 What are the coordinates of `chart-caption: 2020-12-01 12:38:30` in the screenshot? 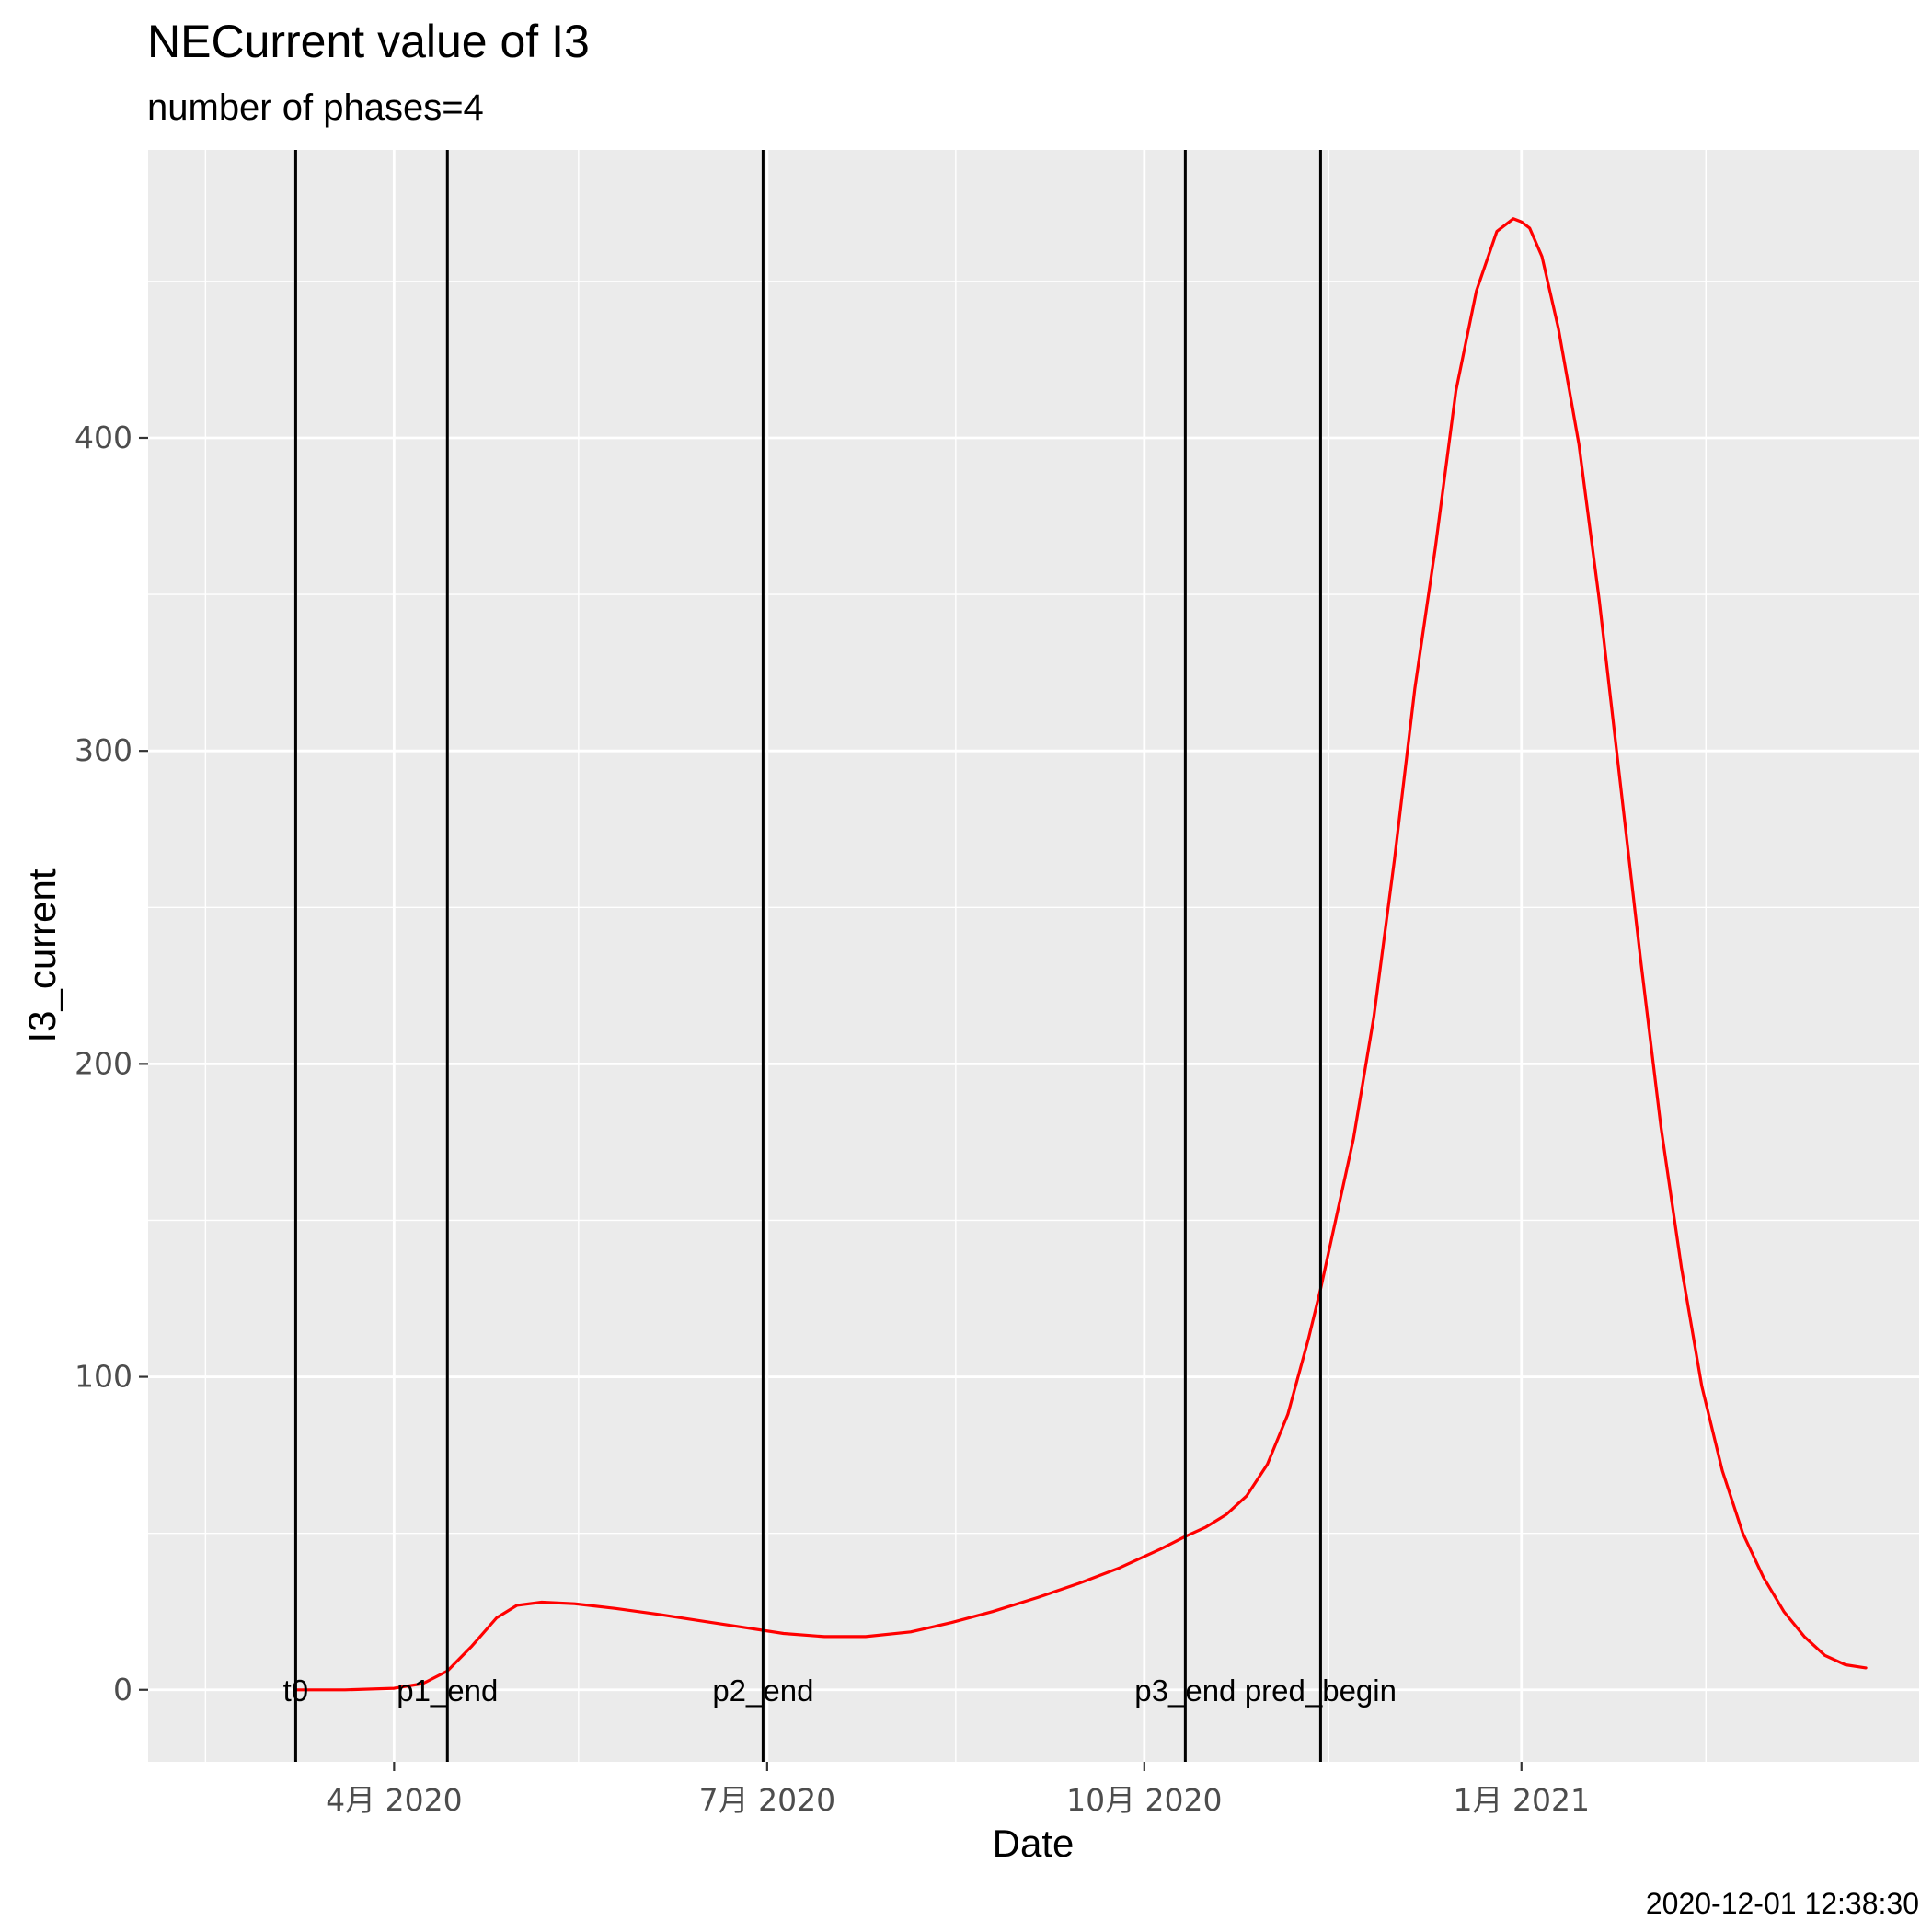 It's located at (1782, 1903).